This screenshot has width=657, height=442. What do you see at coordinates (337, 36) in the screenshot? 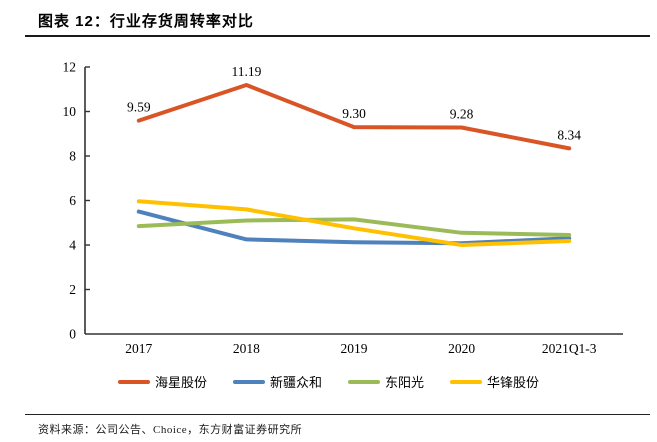
I see `title-underline` at bounding box center [337, 36].